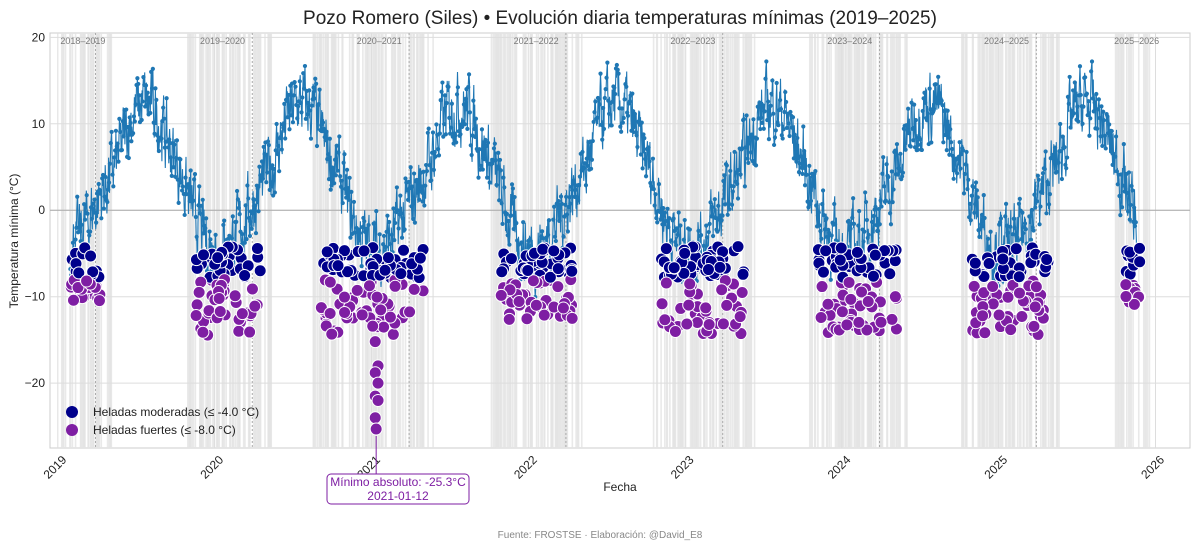 This screenshot has height=547, width=1200. Describe the element at coordinates (1136, 41) in the screenshot. I see `season-label: 2025–2026` at that location.